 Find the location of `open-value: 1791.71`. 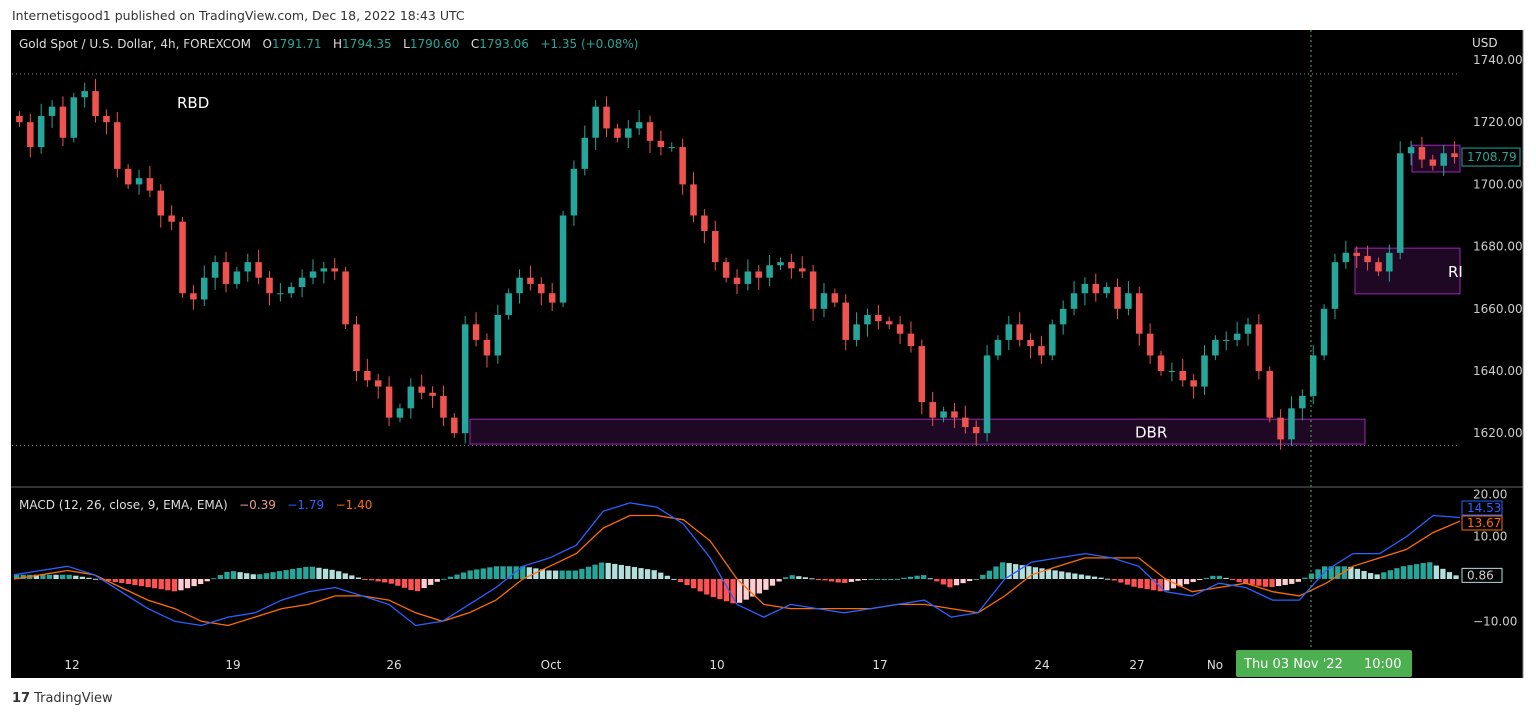

open-value: 1791.71 is located at coordinates (296, 44).